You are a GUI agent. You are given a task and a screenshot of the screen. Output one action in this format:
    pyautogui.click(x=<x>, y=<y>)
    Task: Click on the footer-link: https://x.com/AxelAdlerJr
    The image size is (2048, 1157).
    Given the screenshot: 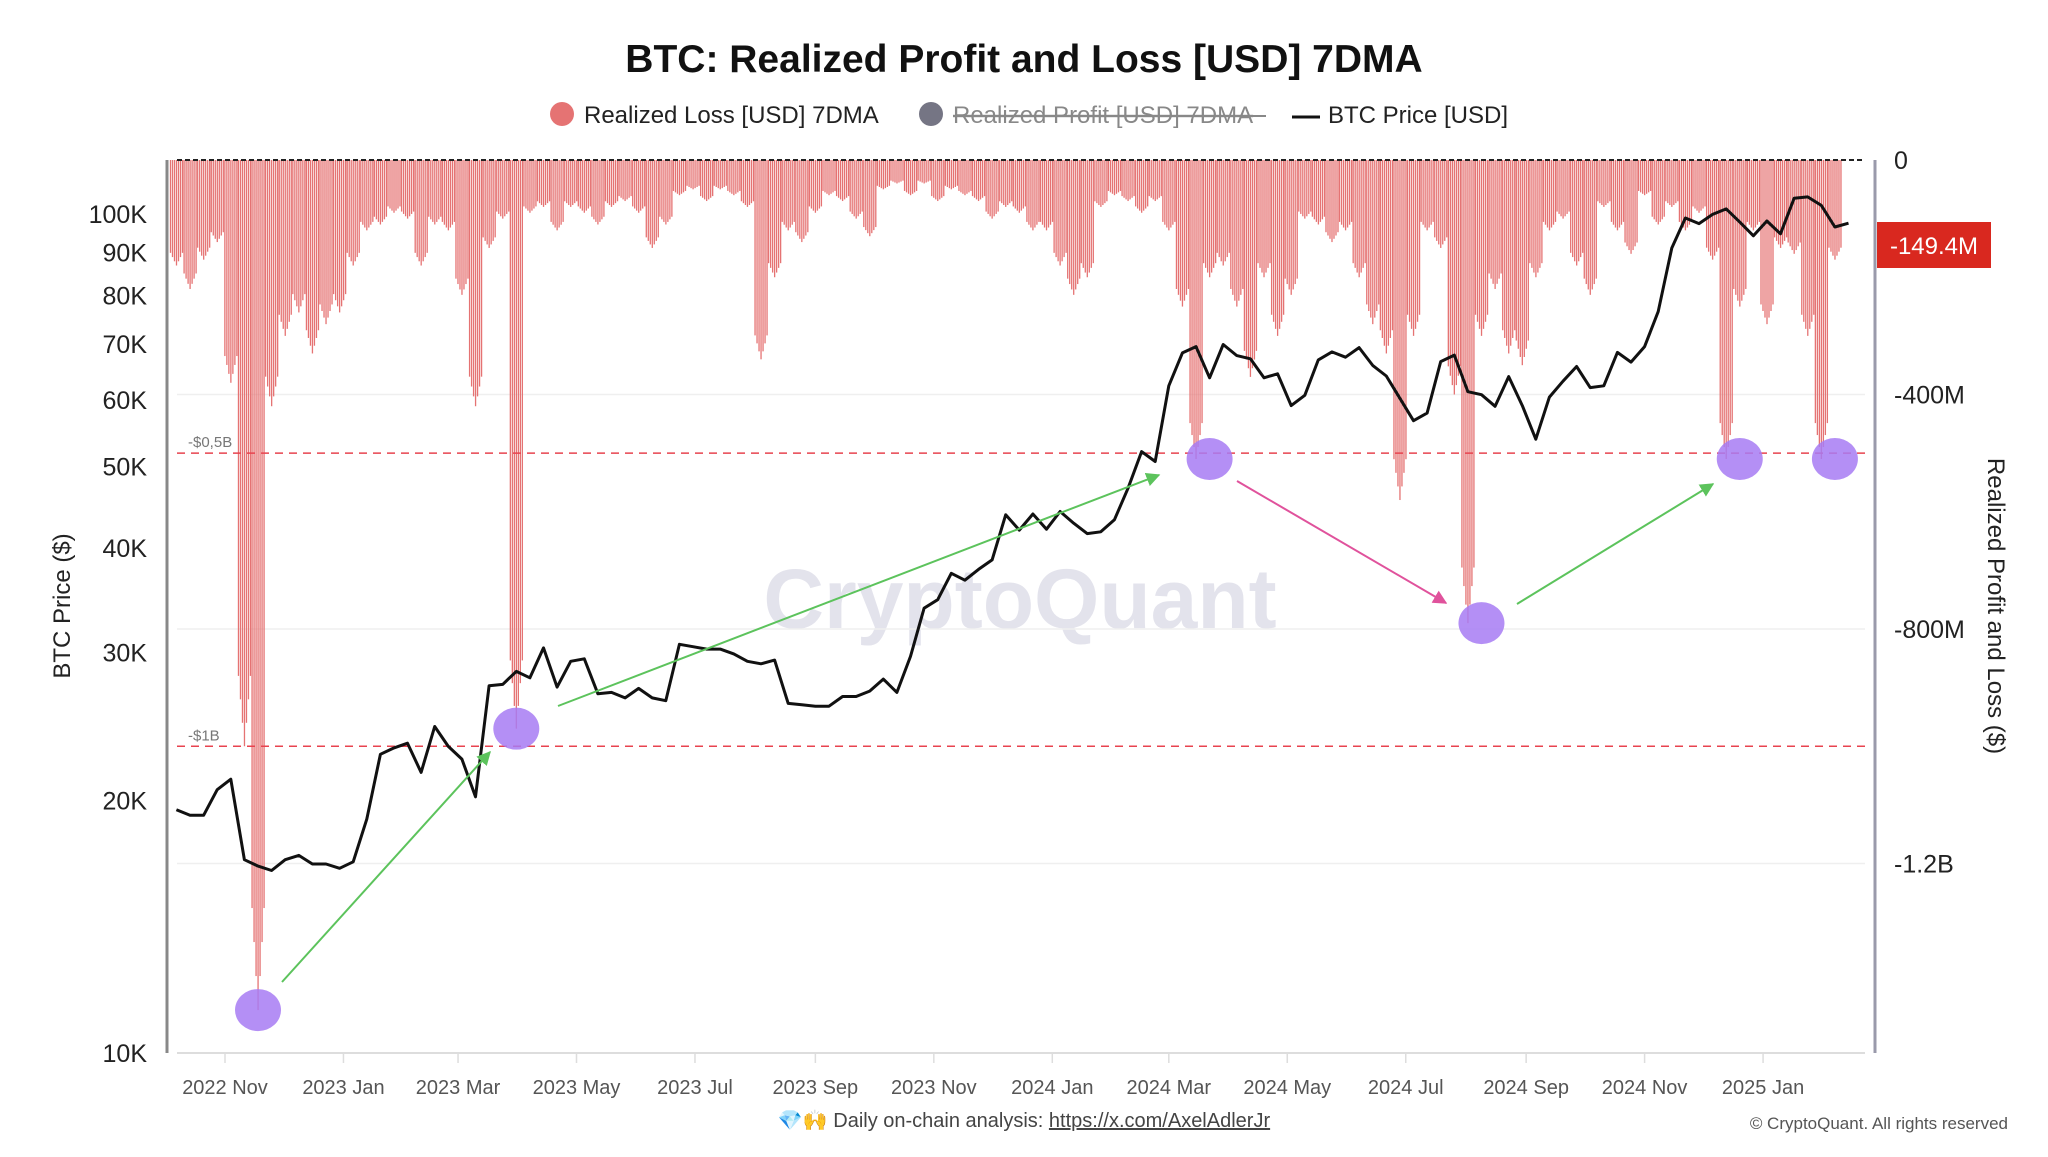 What is the action you would take?
    pyautogui.click(x=1160, y=1121)
    